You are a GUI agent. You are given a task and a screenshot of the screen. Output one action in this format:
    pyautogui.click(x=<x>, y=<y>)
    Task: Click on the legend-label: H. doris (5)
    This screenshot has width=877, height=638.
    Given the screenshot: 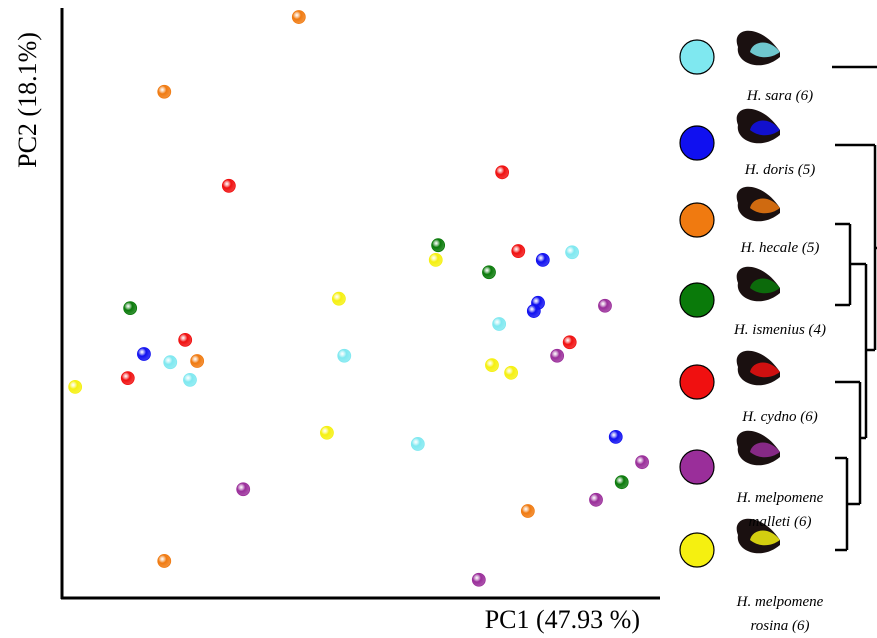 What is the action you would take?
    pyautogui.click(x=780, y=170)
    